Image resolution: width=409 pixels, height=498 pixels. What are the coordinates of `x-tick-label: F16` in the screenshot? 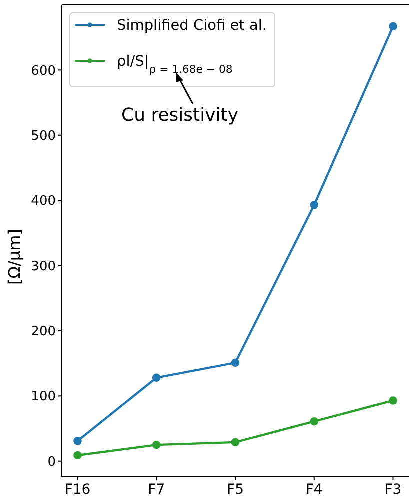 It's located at (77, 490).